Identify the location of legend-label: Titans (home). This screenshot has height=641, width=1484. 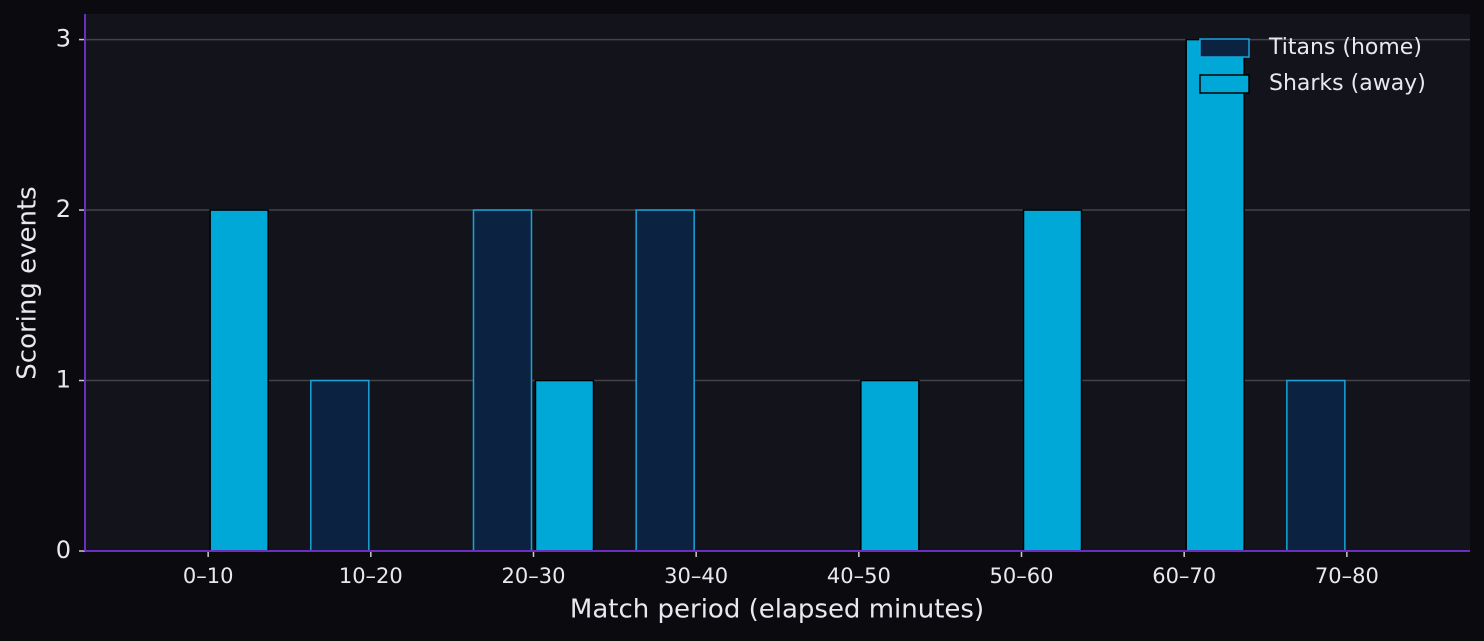
(1345, 47).